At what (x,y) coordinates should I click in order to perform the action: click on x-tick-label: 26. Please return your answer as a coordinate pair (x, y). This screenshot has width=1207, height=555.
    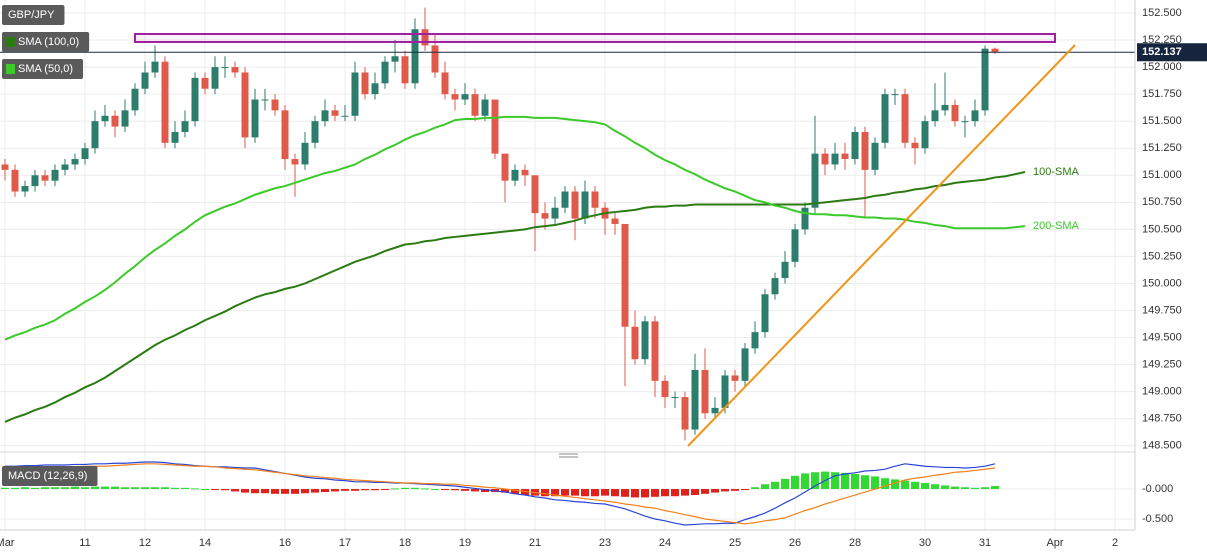
    Looking at the image, I should click on (795, 543).